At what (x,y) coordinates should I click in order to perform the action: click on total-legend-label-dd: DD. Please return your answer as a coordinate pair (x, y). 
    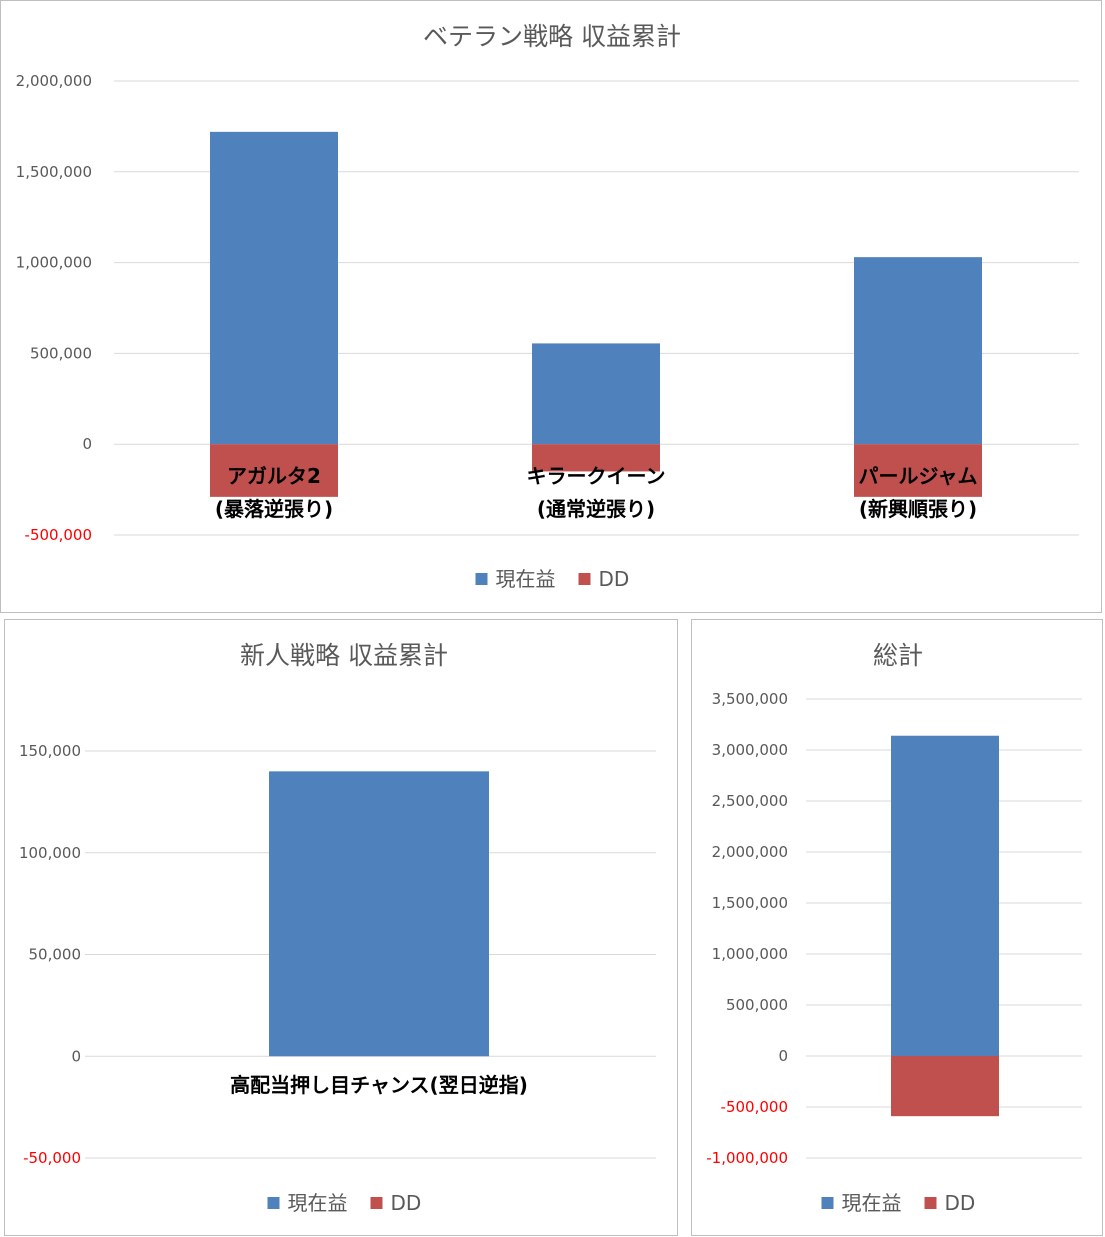
    Looking at the image, I should click on (960, 1203).